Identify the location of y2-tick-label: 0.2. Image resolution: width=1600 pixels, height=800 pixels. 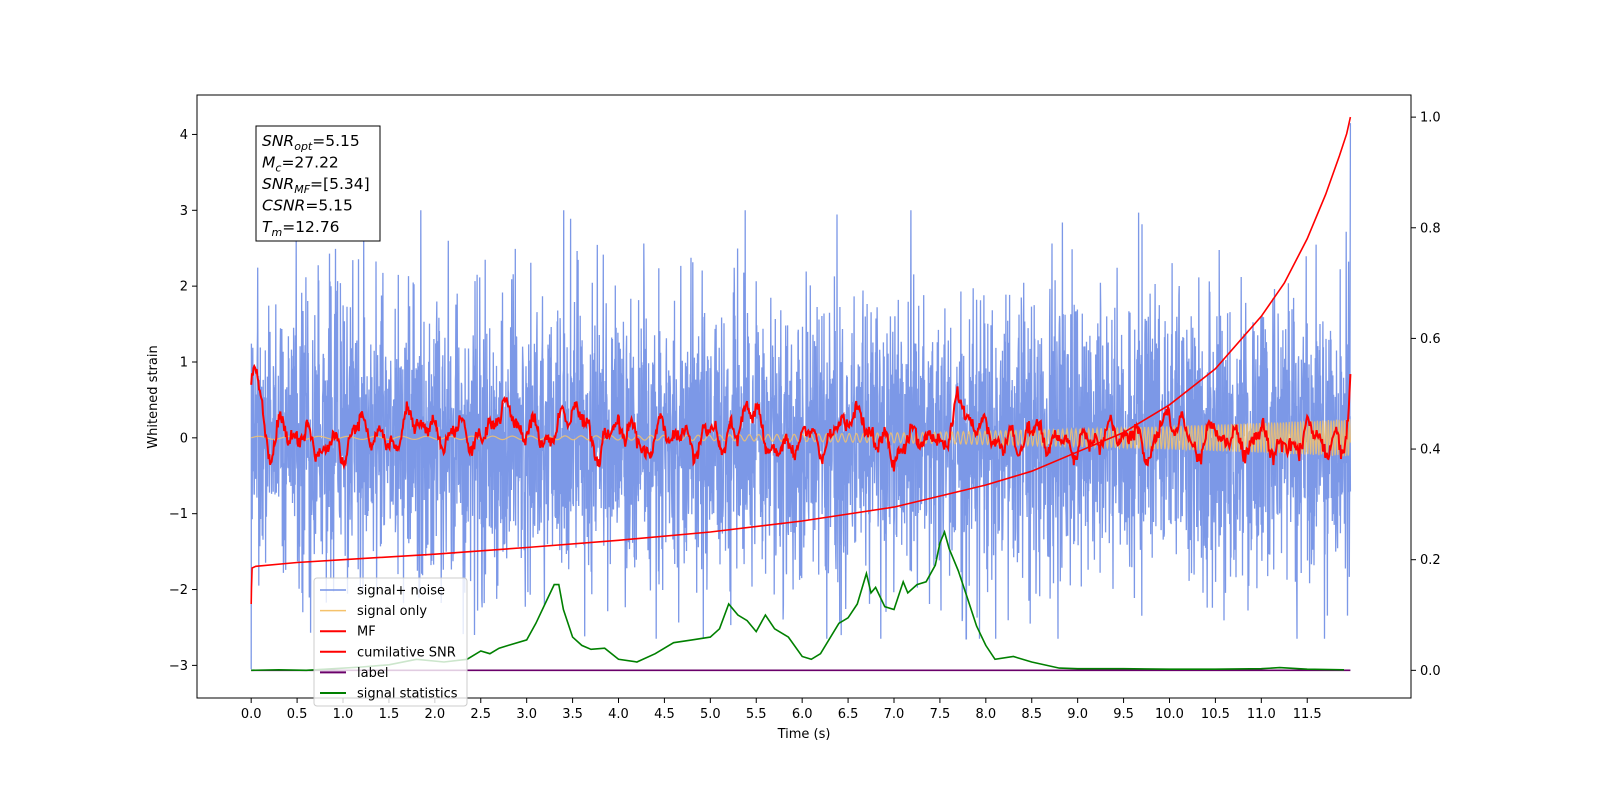
(1430, 560).